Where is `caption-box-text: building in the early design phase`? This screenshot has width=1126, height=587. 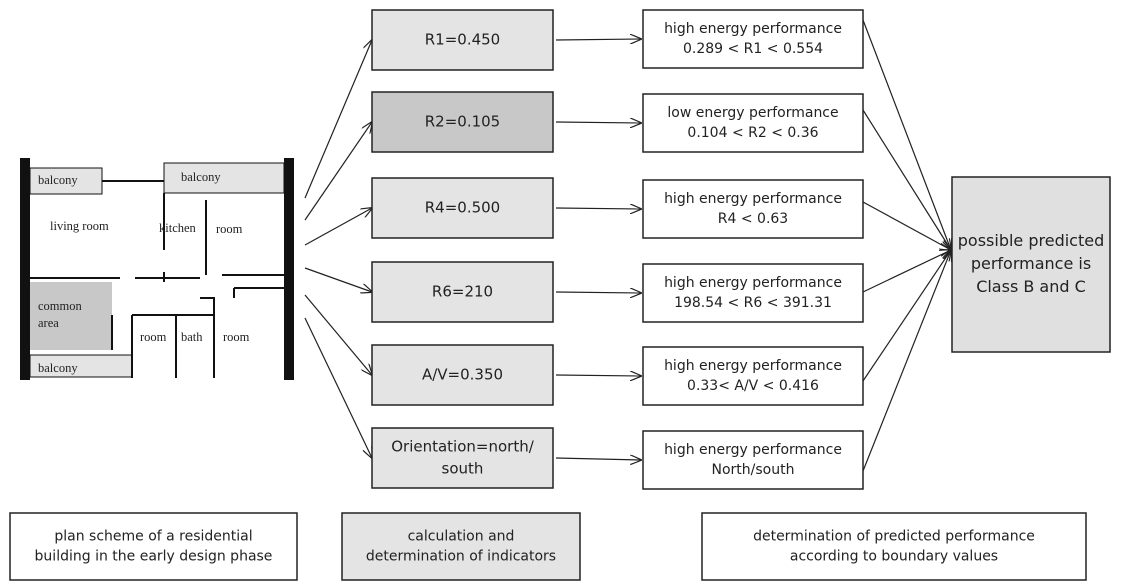
caption-box-text: building in the early design phase is located at coordinates (154, 557).